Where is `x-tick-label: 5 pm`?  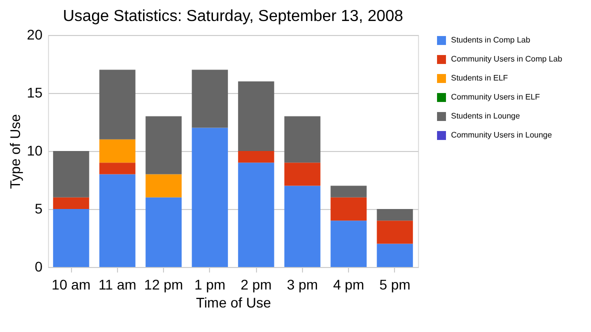
x-tick-label: 5 pm is located at coordinates (394, 284).